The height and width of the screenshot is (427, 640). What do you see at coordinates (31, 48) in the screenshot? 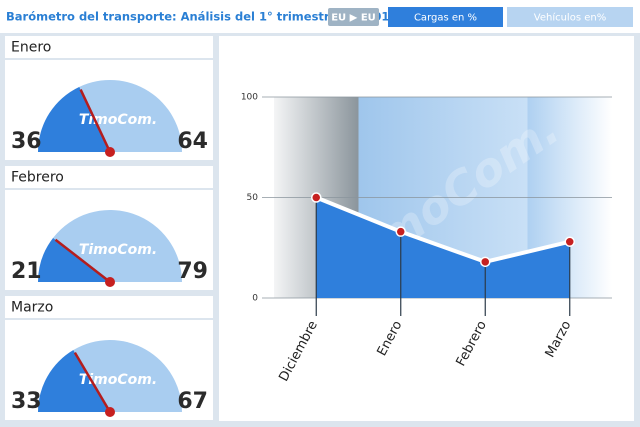
I see `gauge-title: Enero` at bounding box center [31, 48].